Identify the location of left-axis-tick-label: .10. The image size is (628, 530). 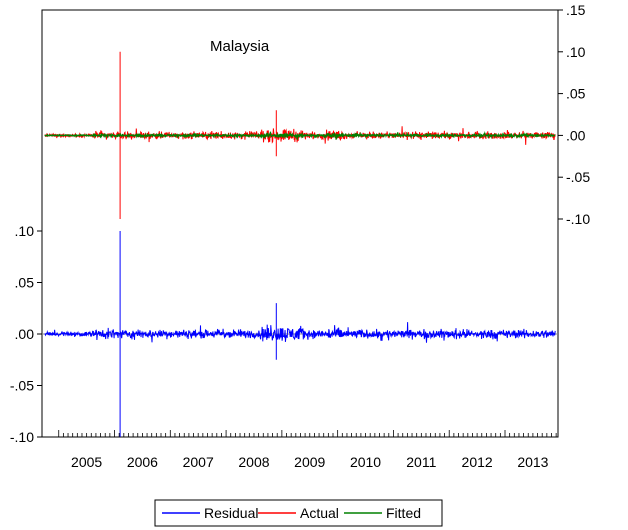
(25, 231).